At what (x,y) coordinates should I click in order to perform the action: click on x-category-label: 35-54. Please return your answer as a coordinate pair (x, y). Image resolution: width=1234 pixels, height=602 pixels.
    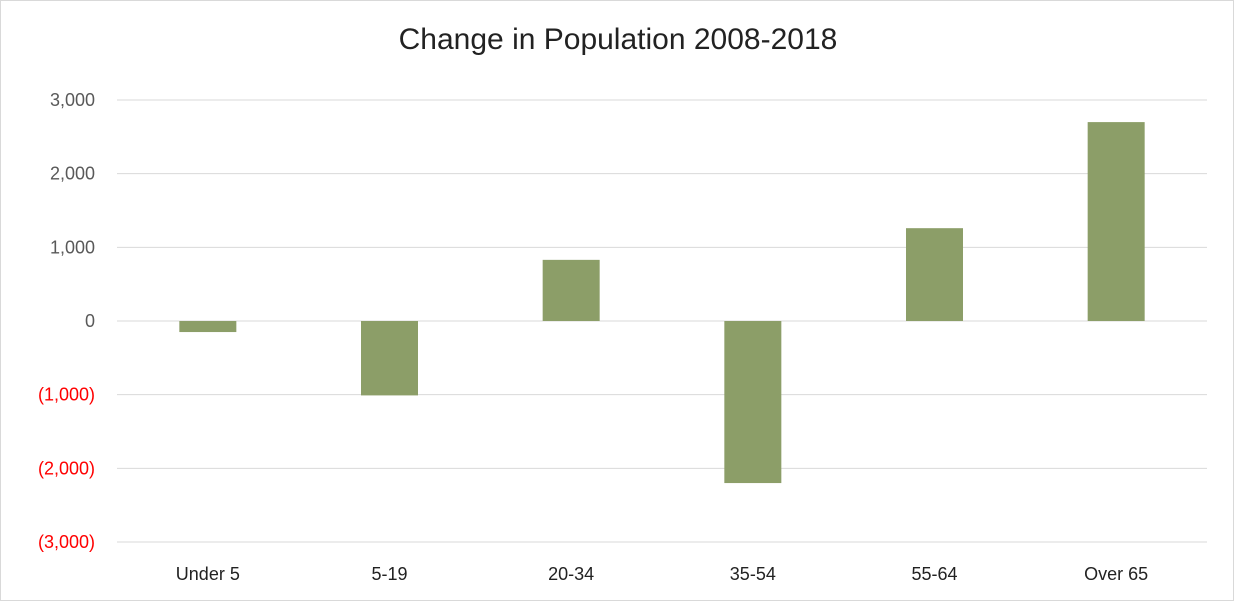
    Looking at the image, I should click on (753, 574).